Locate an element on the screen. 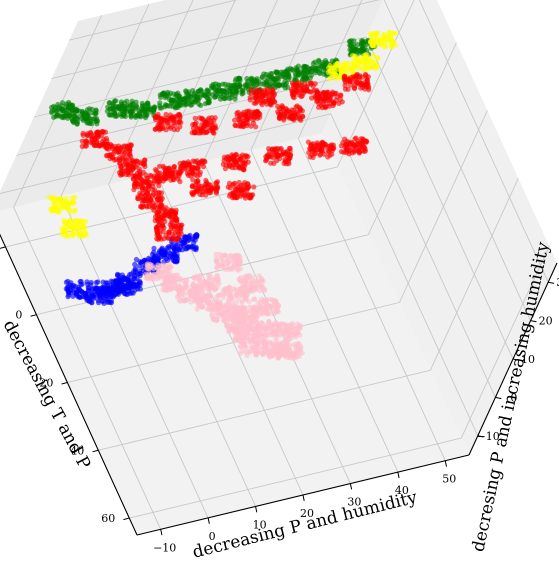 This screenshot has height=568, width=559. x-axis-line is located at coordinates (69, 384).